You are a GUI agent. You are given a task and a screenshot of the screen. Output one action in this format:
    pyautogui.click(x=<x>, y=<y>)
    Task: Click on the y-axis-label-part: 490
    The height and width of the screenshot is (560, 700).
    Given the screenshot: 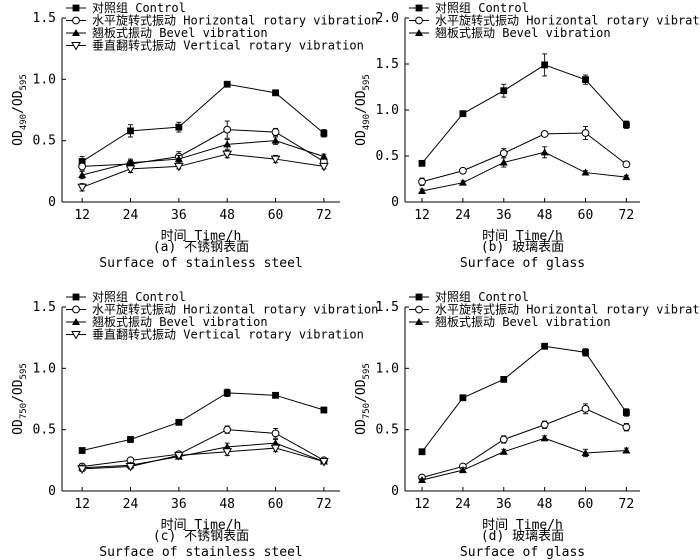 What is the action you would take?
    pyautogui.click(x=24, y=122)
    